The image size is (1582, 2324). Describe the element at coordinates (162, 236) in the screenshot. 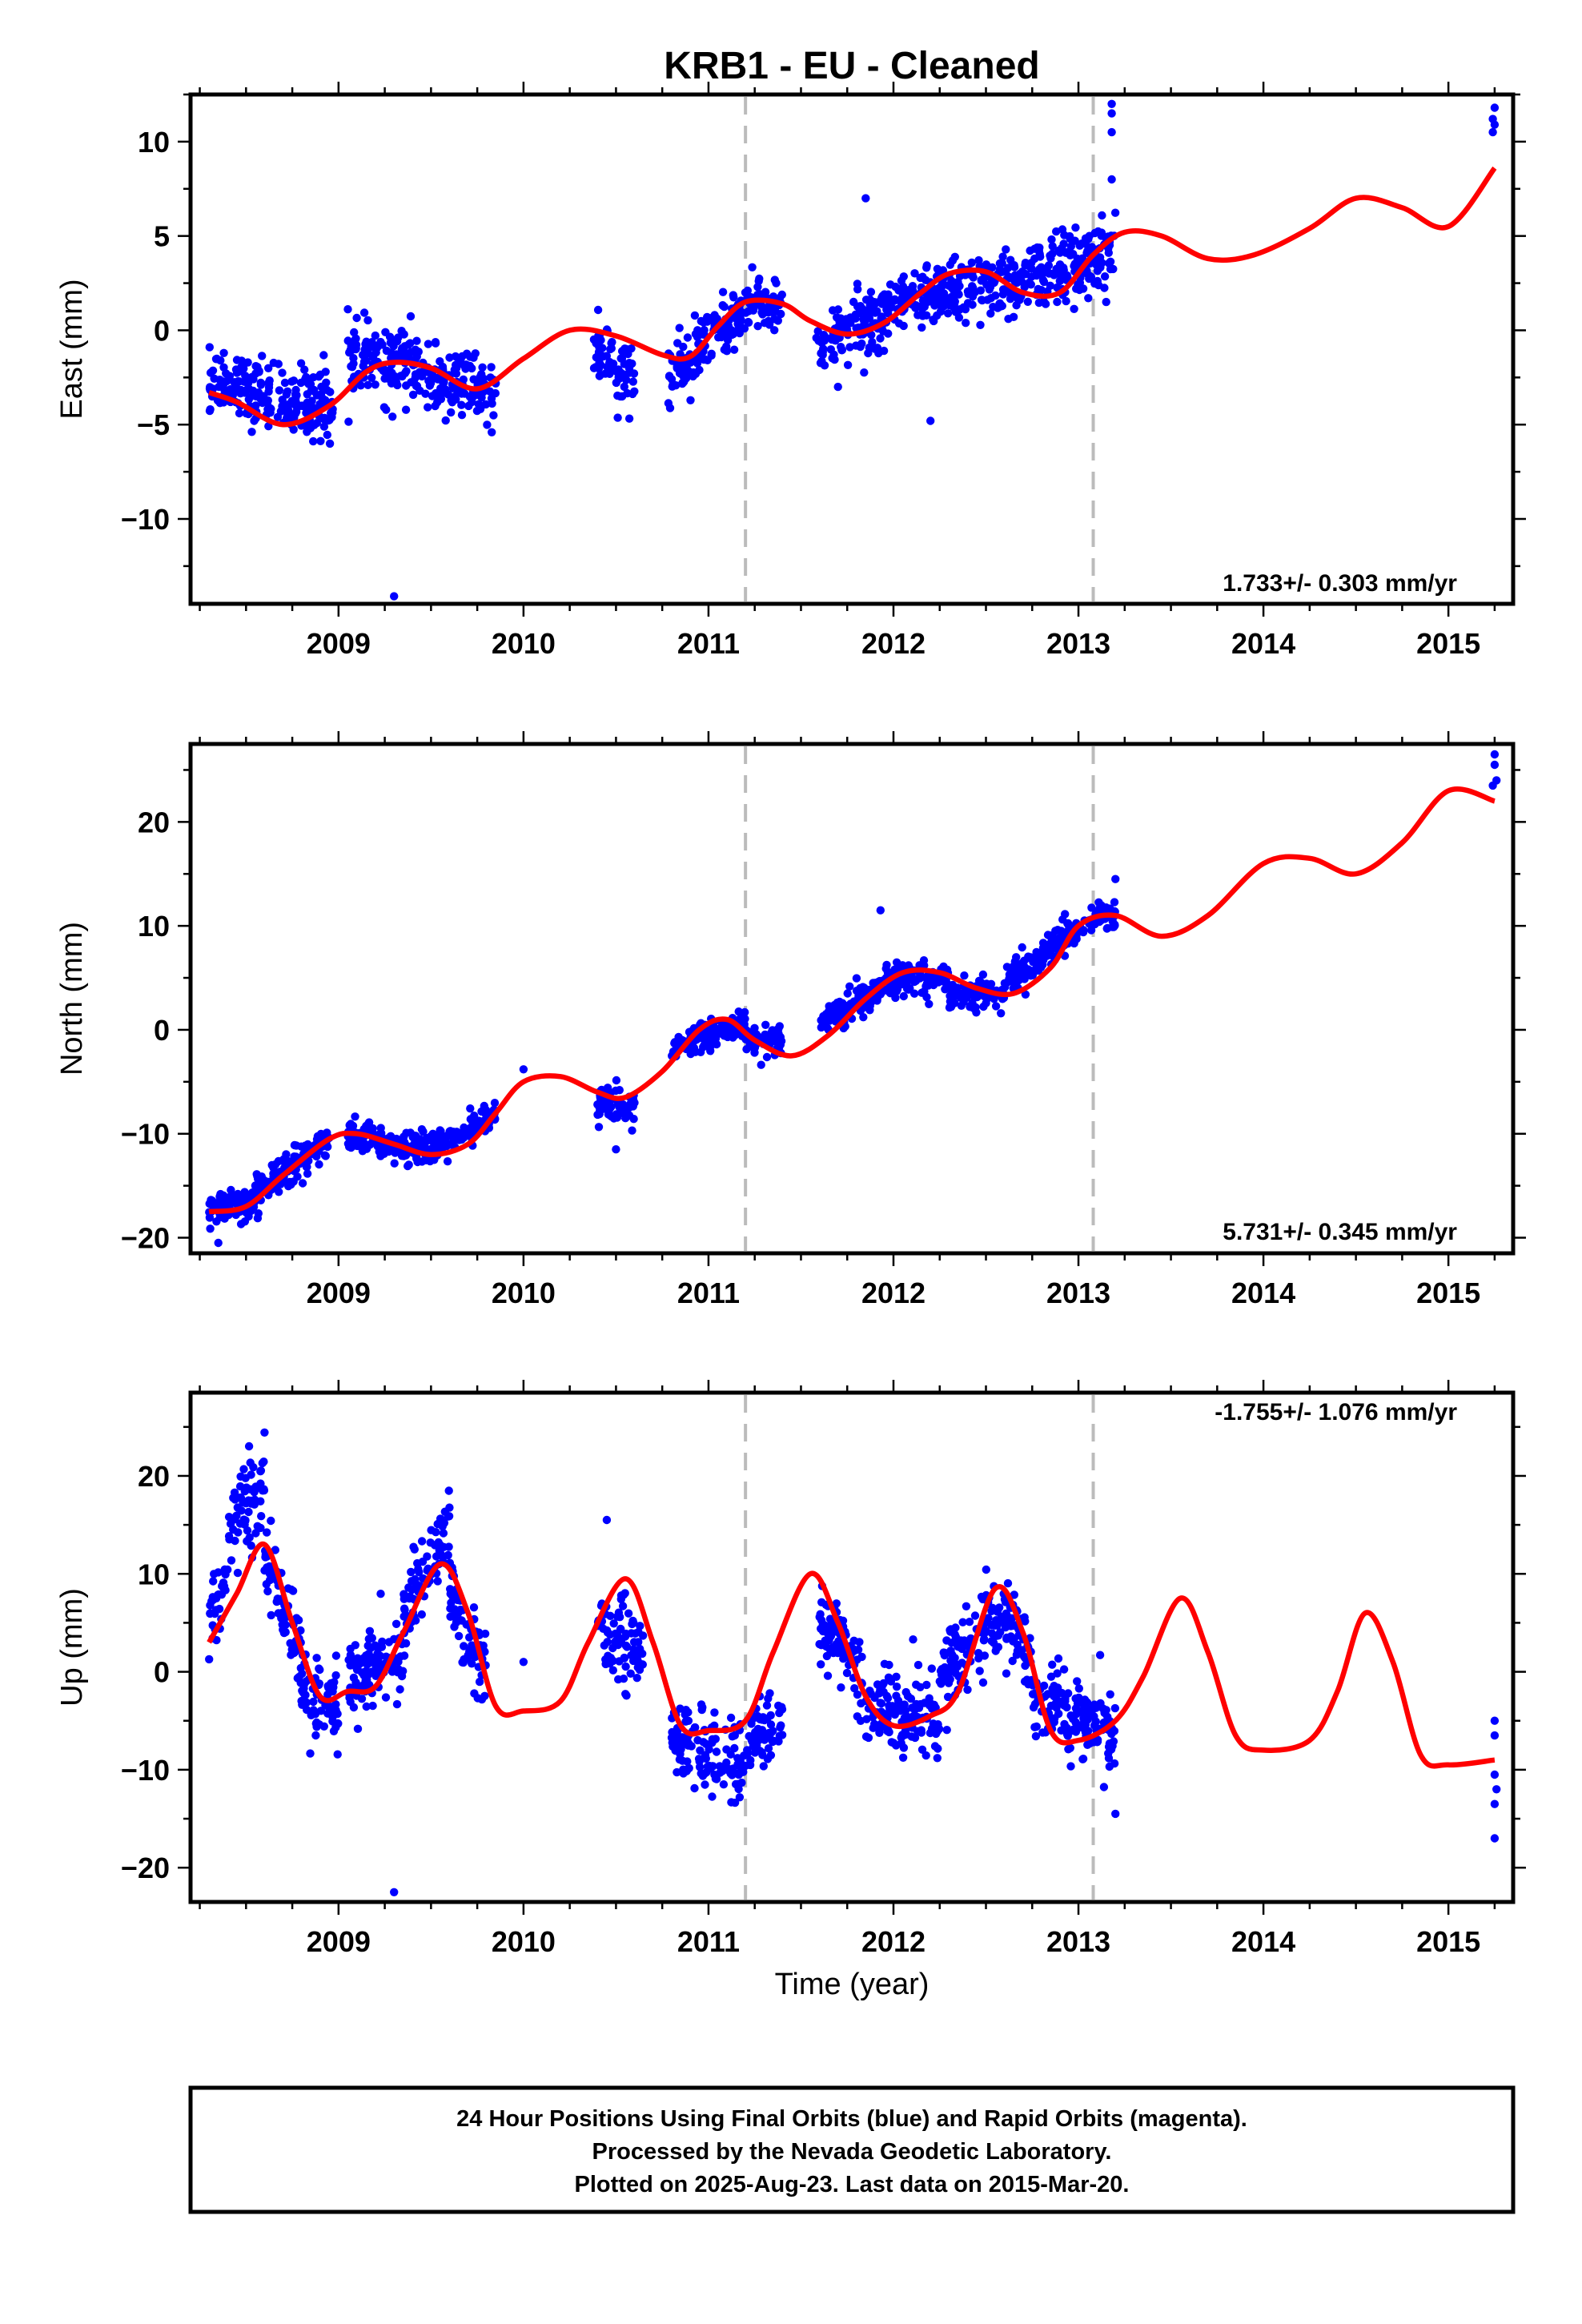

I see `y-tick-label: 5` at that location.